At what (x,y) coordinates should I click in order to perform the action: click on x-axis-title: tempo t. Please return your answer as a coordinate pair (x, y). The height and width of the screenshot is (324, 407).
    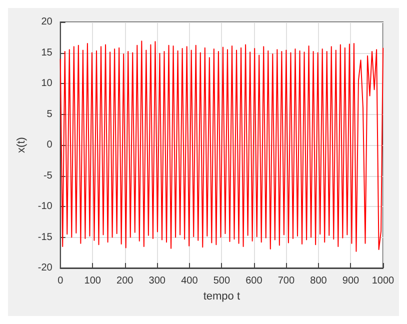
    Looking at the image, I should click on (221, 296).